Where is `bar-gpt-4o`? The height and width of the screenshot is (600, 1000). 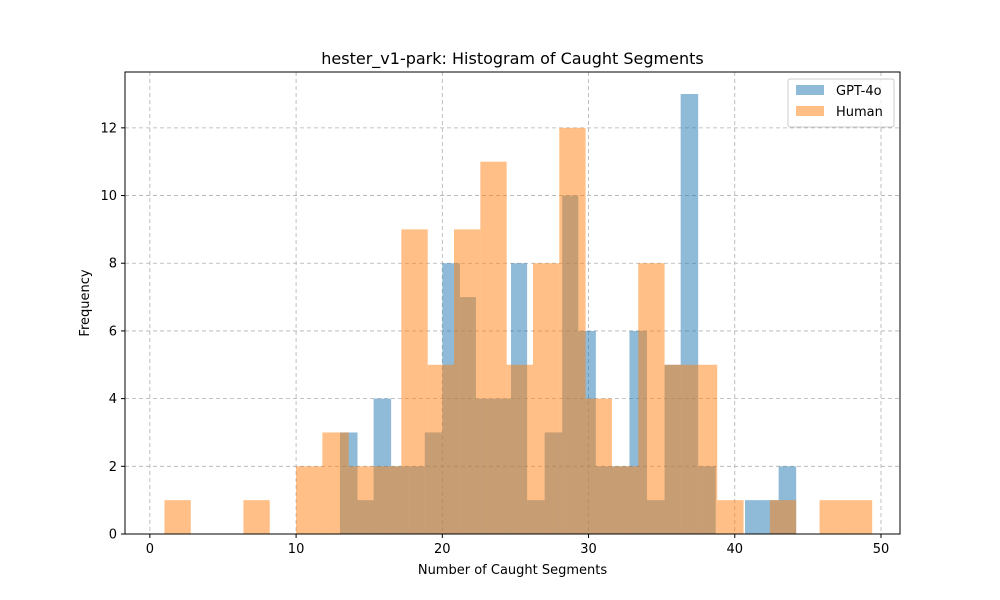
bar-gpt-4o is located at coordinates (753, 517).